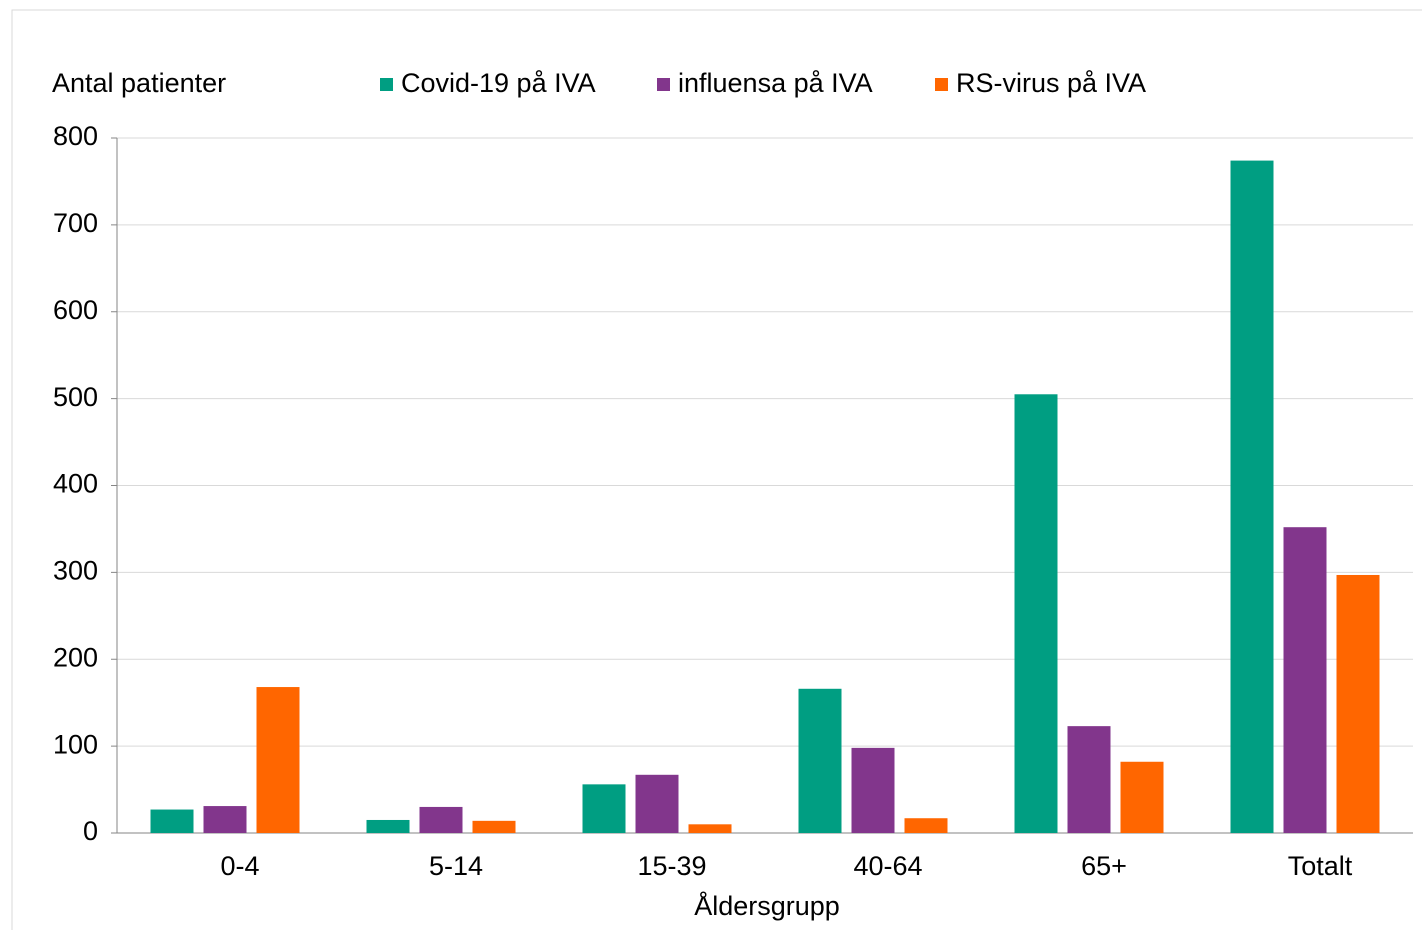 The image size is (1422, 930). What do you see at coordinates (75, 571) in the screenshot?
I see `y-tick-label: 300` at bounding box center [75, 571].